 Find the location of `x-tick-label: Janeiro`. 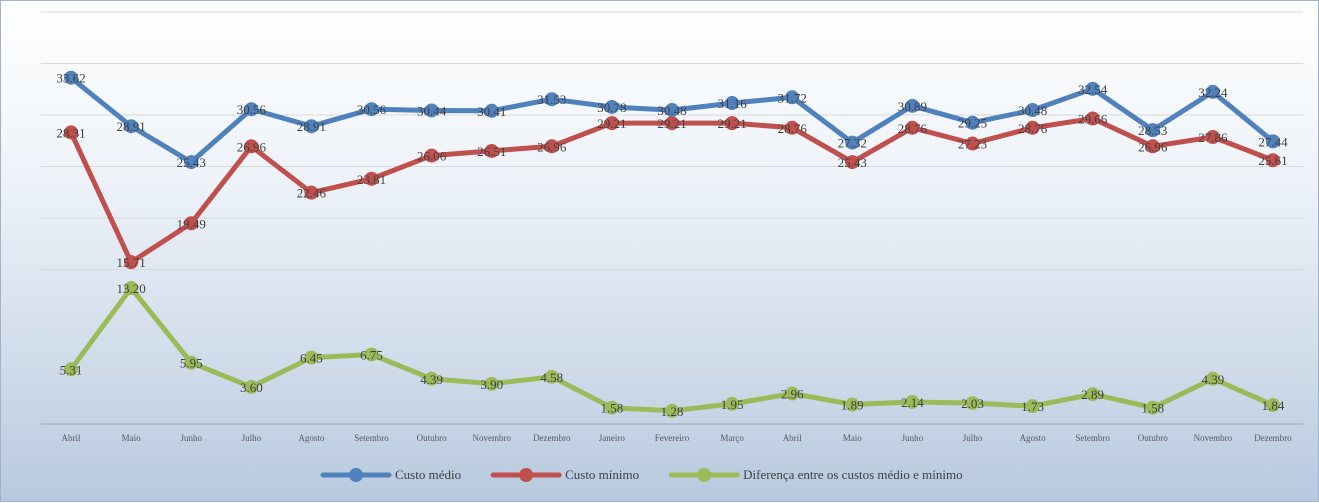

x-tick-label: Janeiro is located at coordinates (612, 438).